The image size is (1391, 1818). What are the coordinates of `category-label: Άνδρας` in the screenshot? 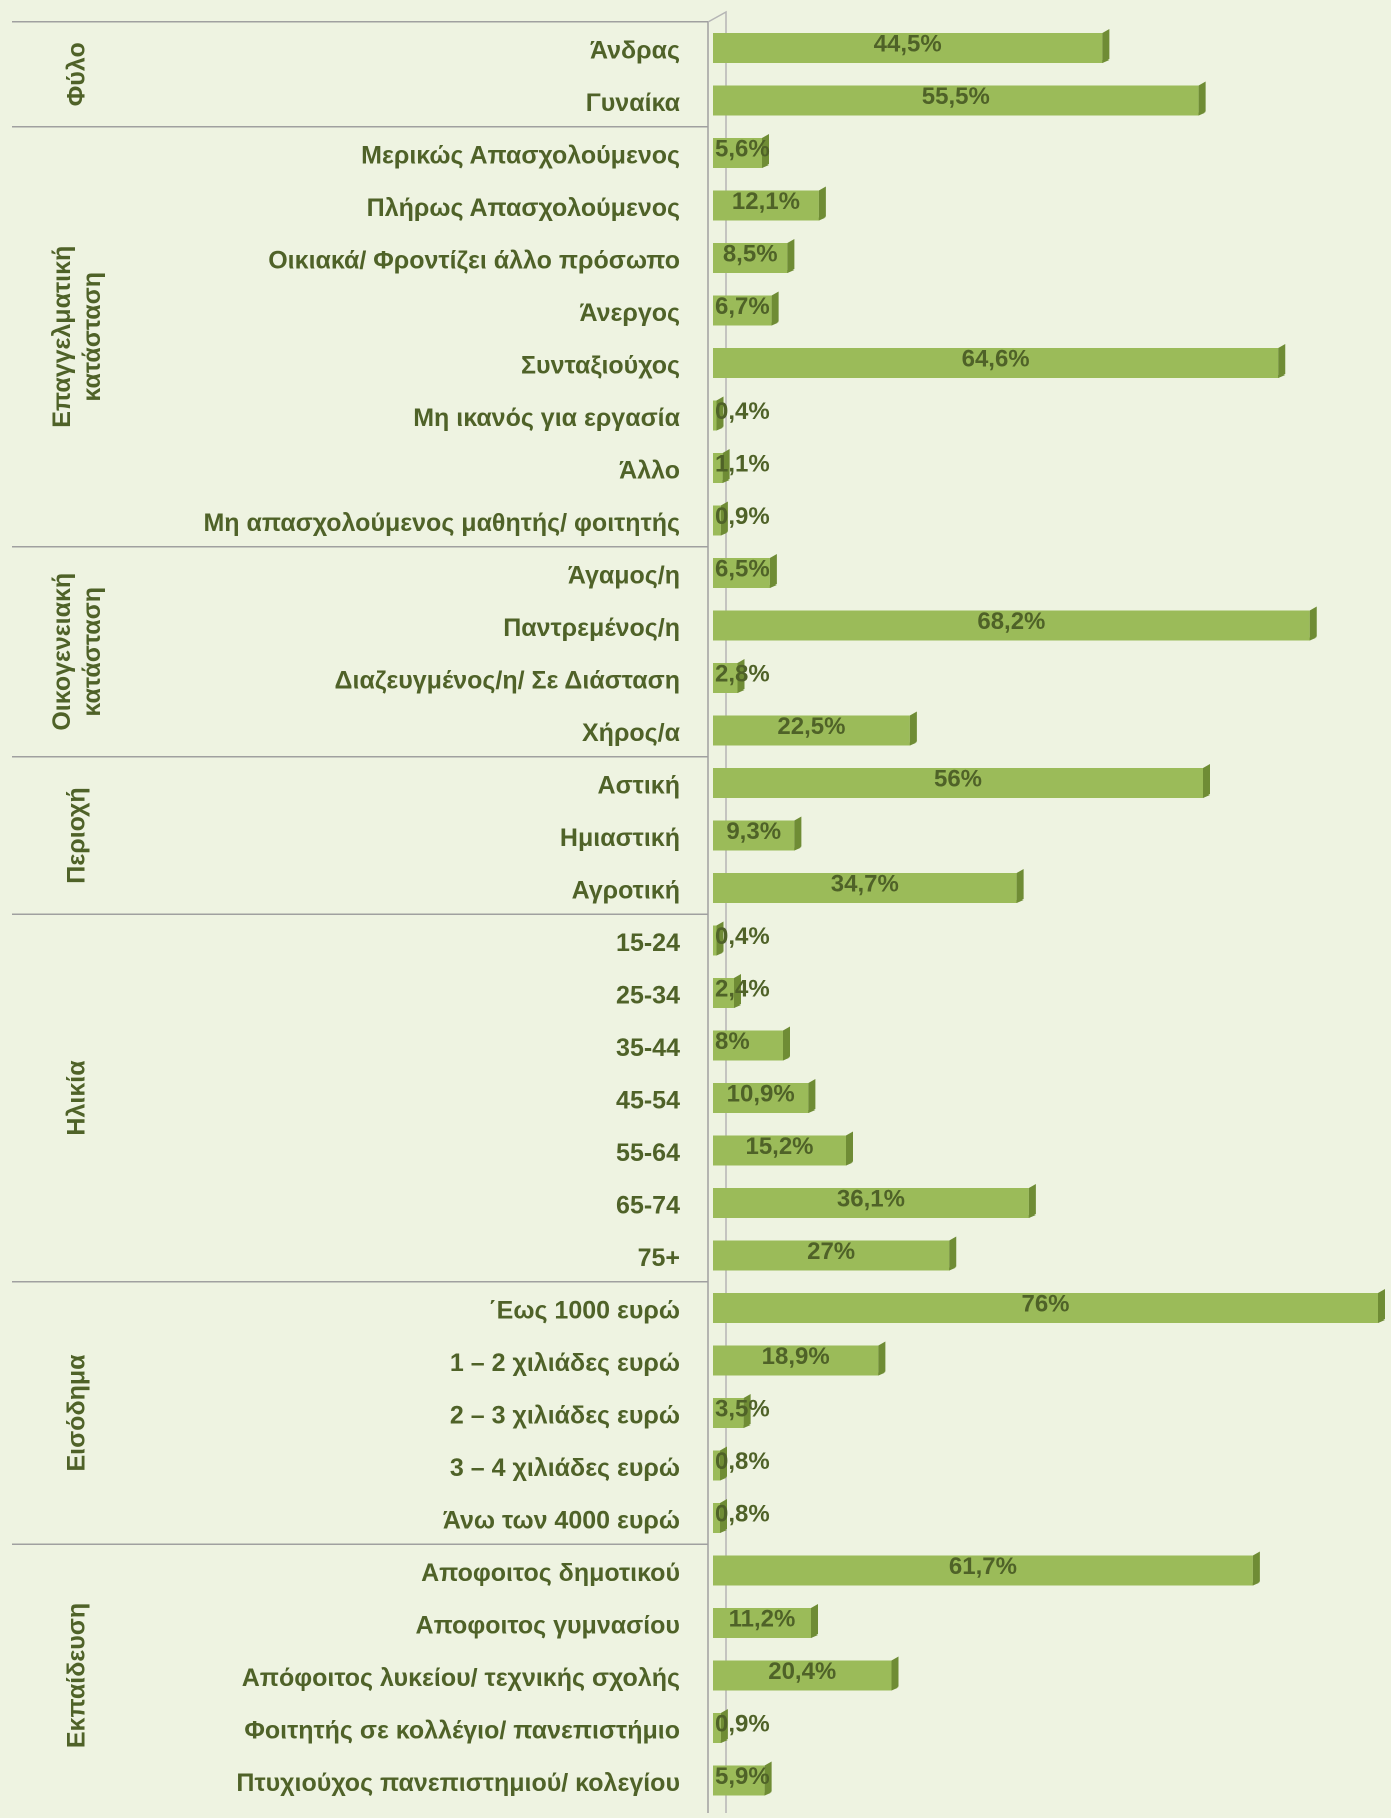 It's located at (635, 51).